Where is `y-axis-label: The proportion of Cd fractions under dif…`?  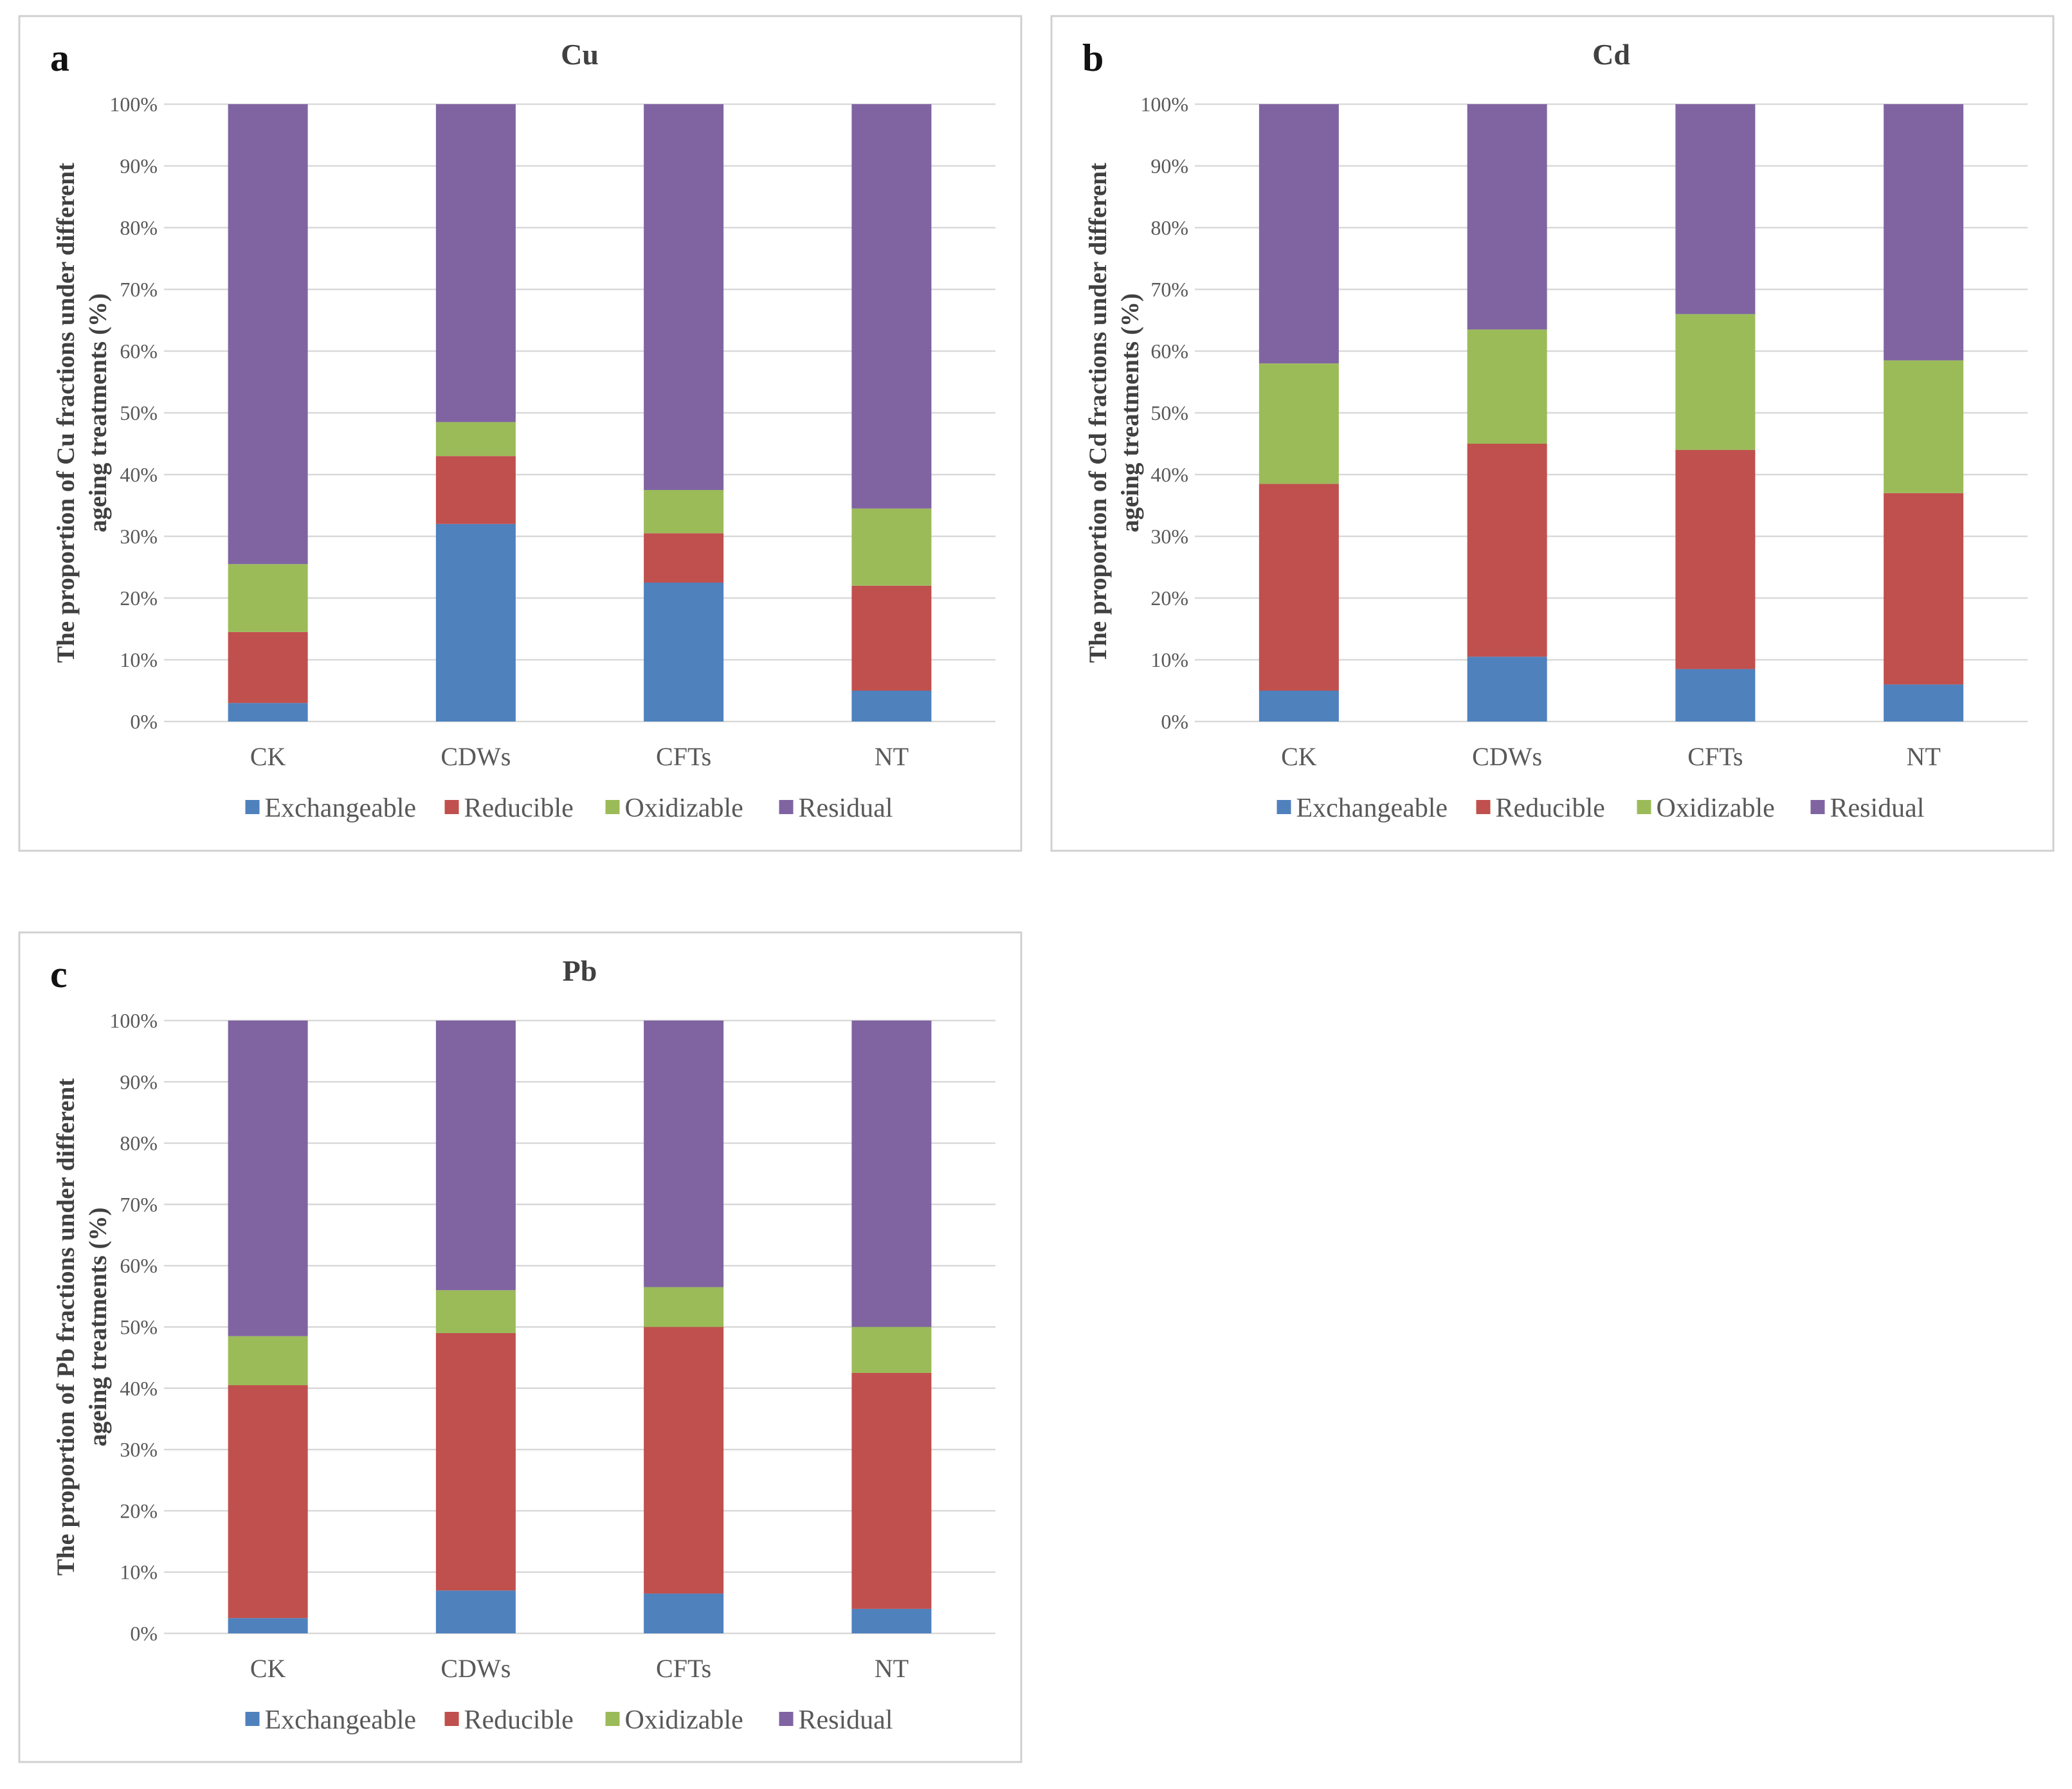
y-axis-label: The proportion of Cd fractions under dif… is located at coordinates (1114, 413).